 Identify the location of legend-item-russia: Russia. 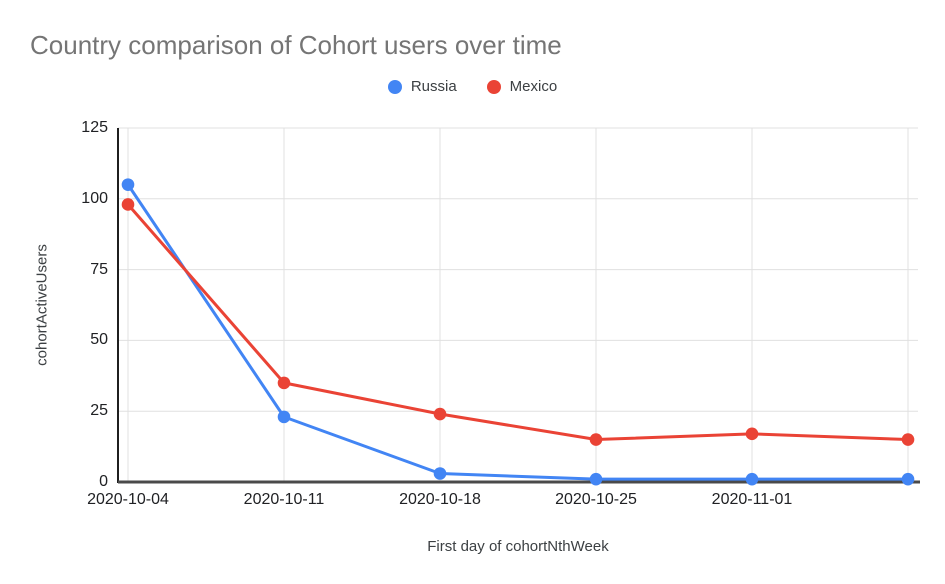
(422, 86).